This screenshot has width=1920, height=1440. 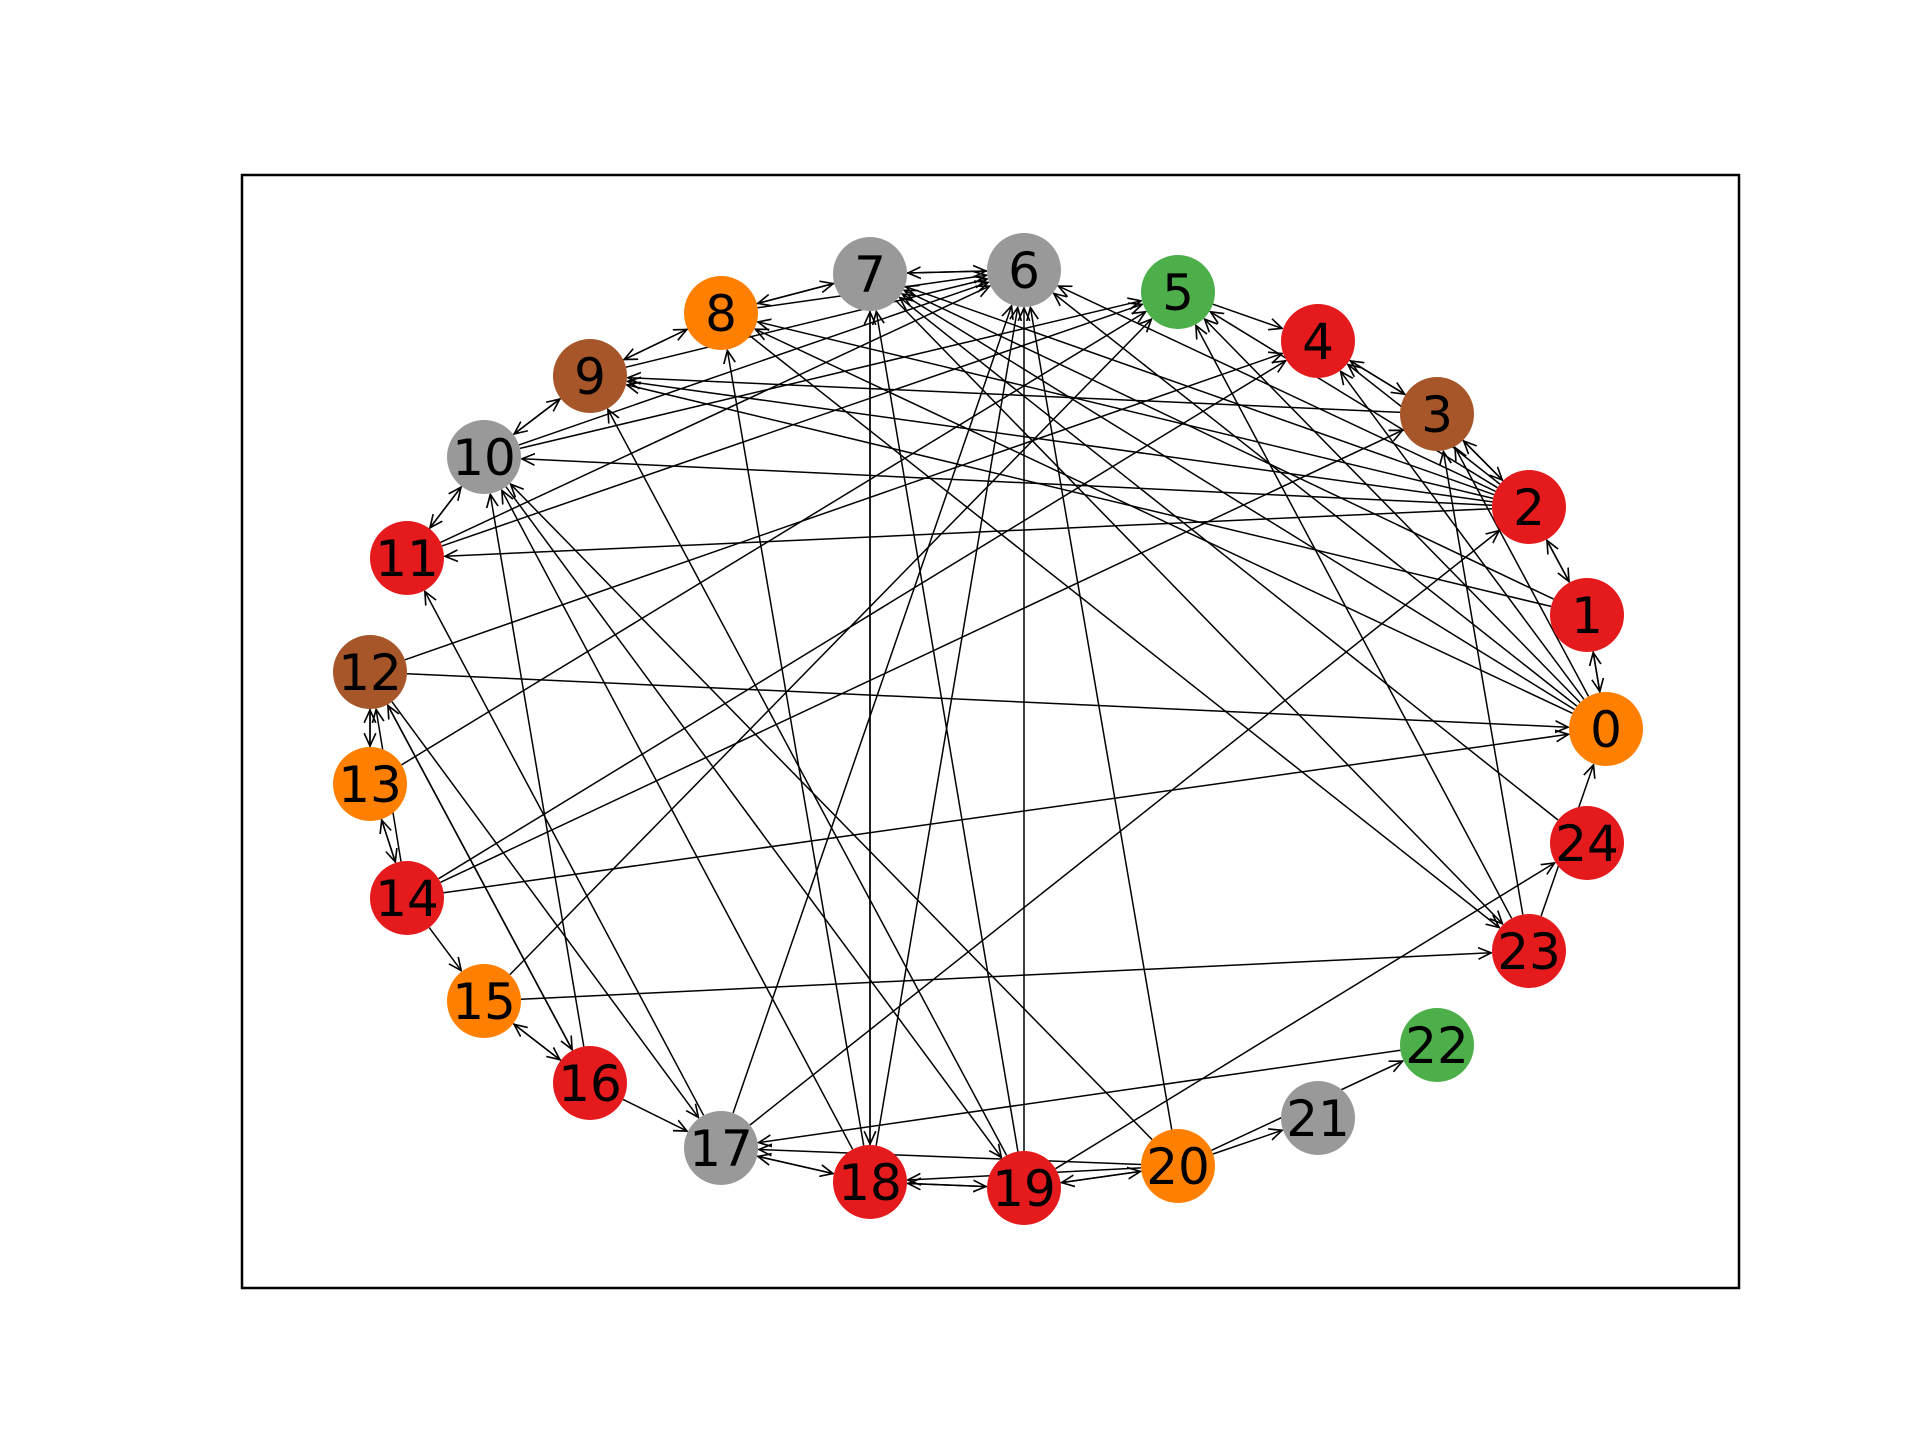 I want to click on node-20: 20, so click(x=1178, y=1166).